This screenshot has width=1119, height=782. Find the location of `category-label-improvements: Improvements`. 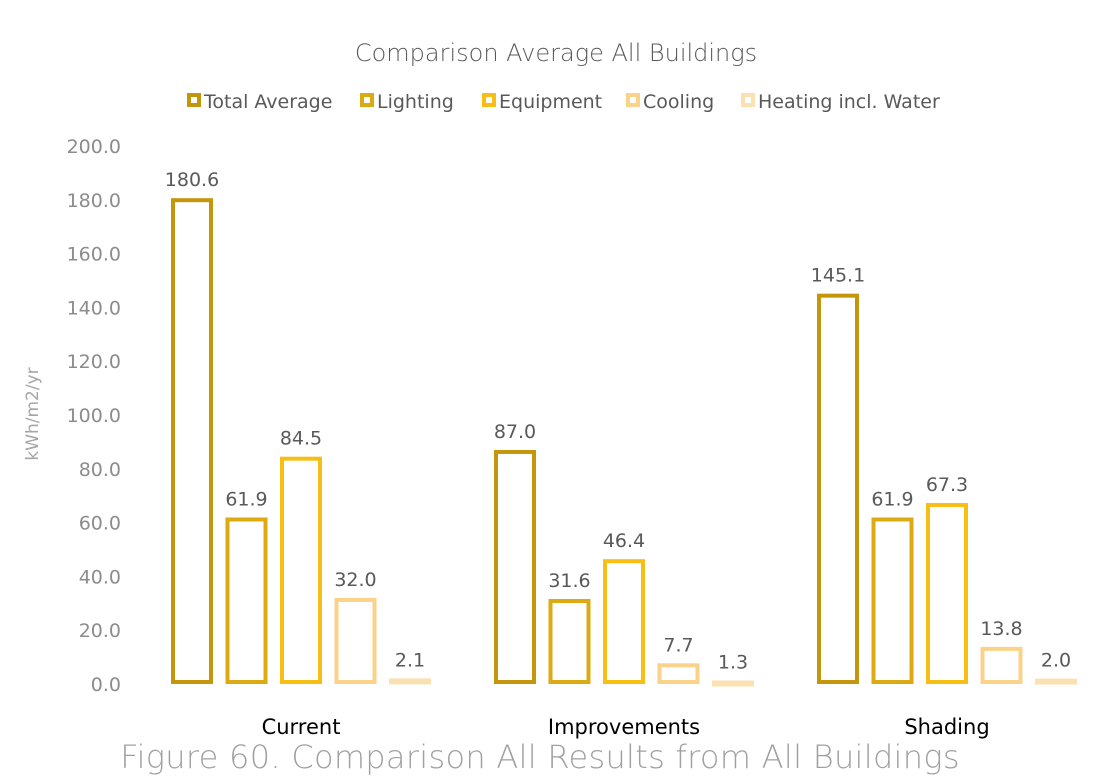

category-label-improvements: Improvements is located at coordinates (624, 727).